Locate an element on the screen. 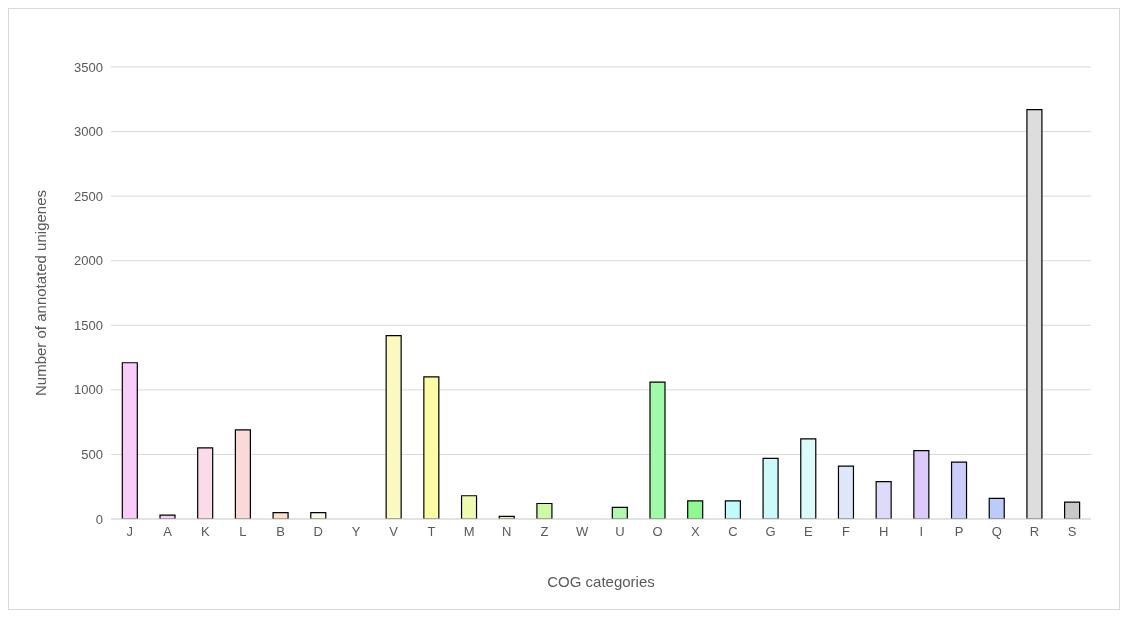  y-tick-label: 500 is located at coordinates (92, 455).